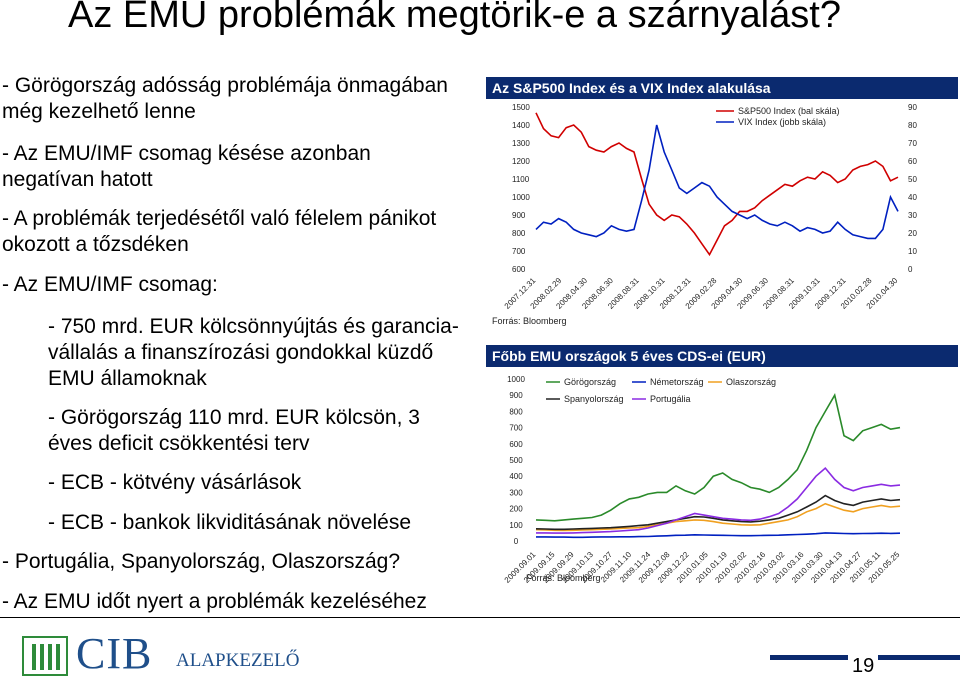 Image resolution: width=960 pixels, height=679 pixels. What do you see at coordinates (516, 411) in the screenshot?
I see `y-tick-label: 800` at bounding box center [516, 411].